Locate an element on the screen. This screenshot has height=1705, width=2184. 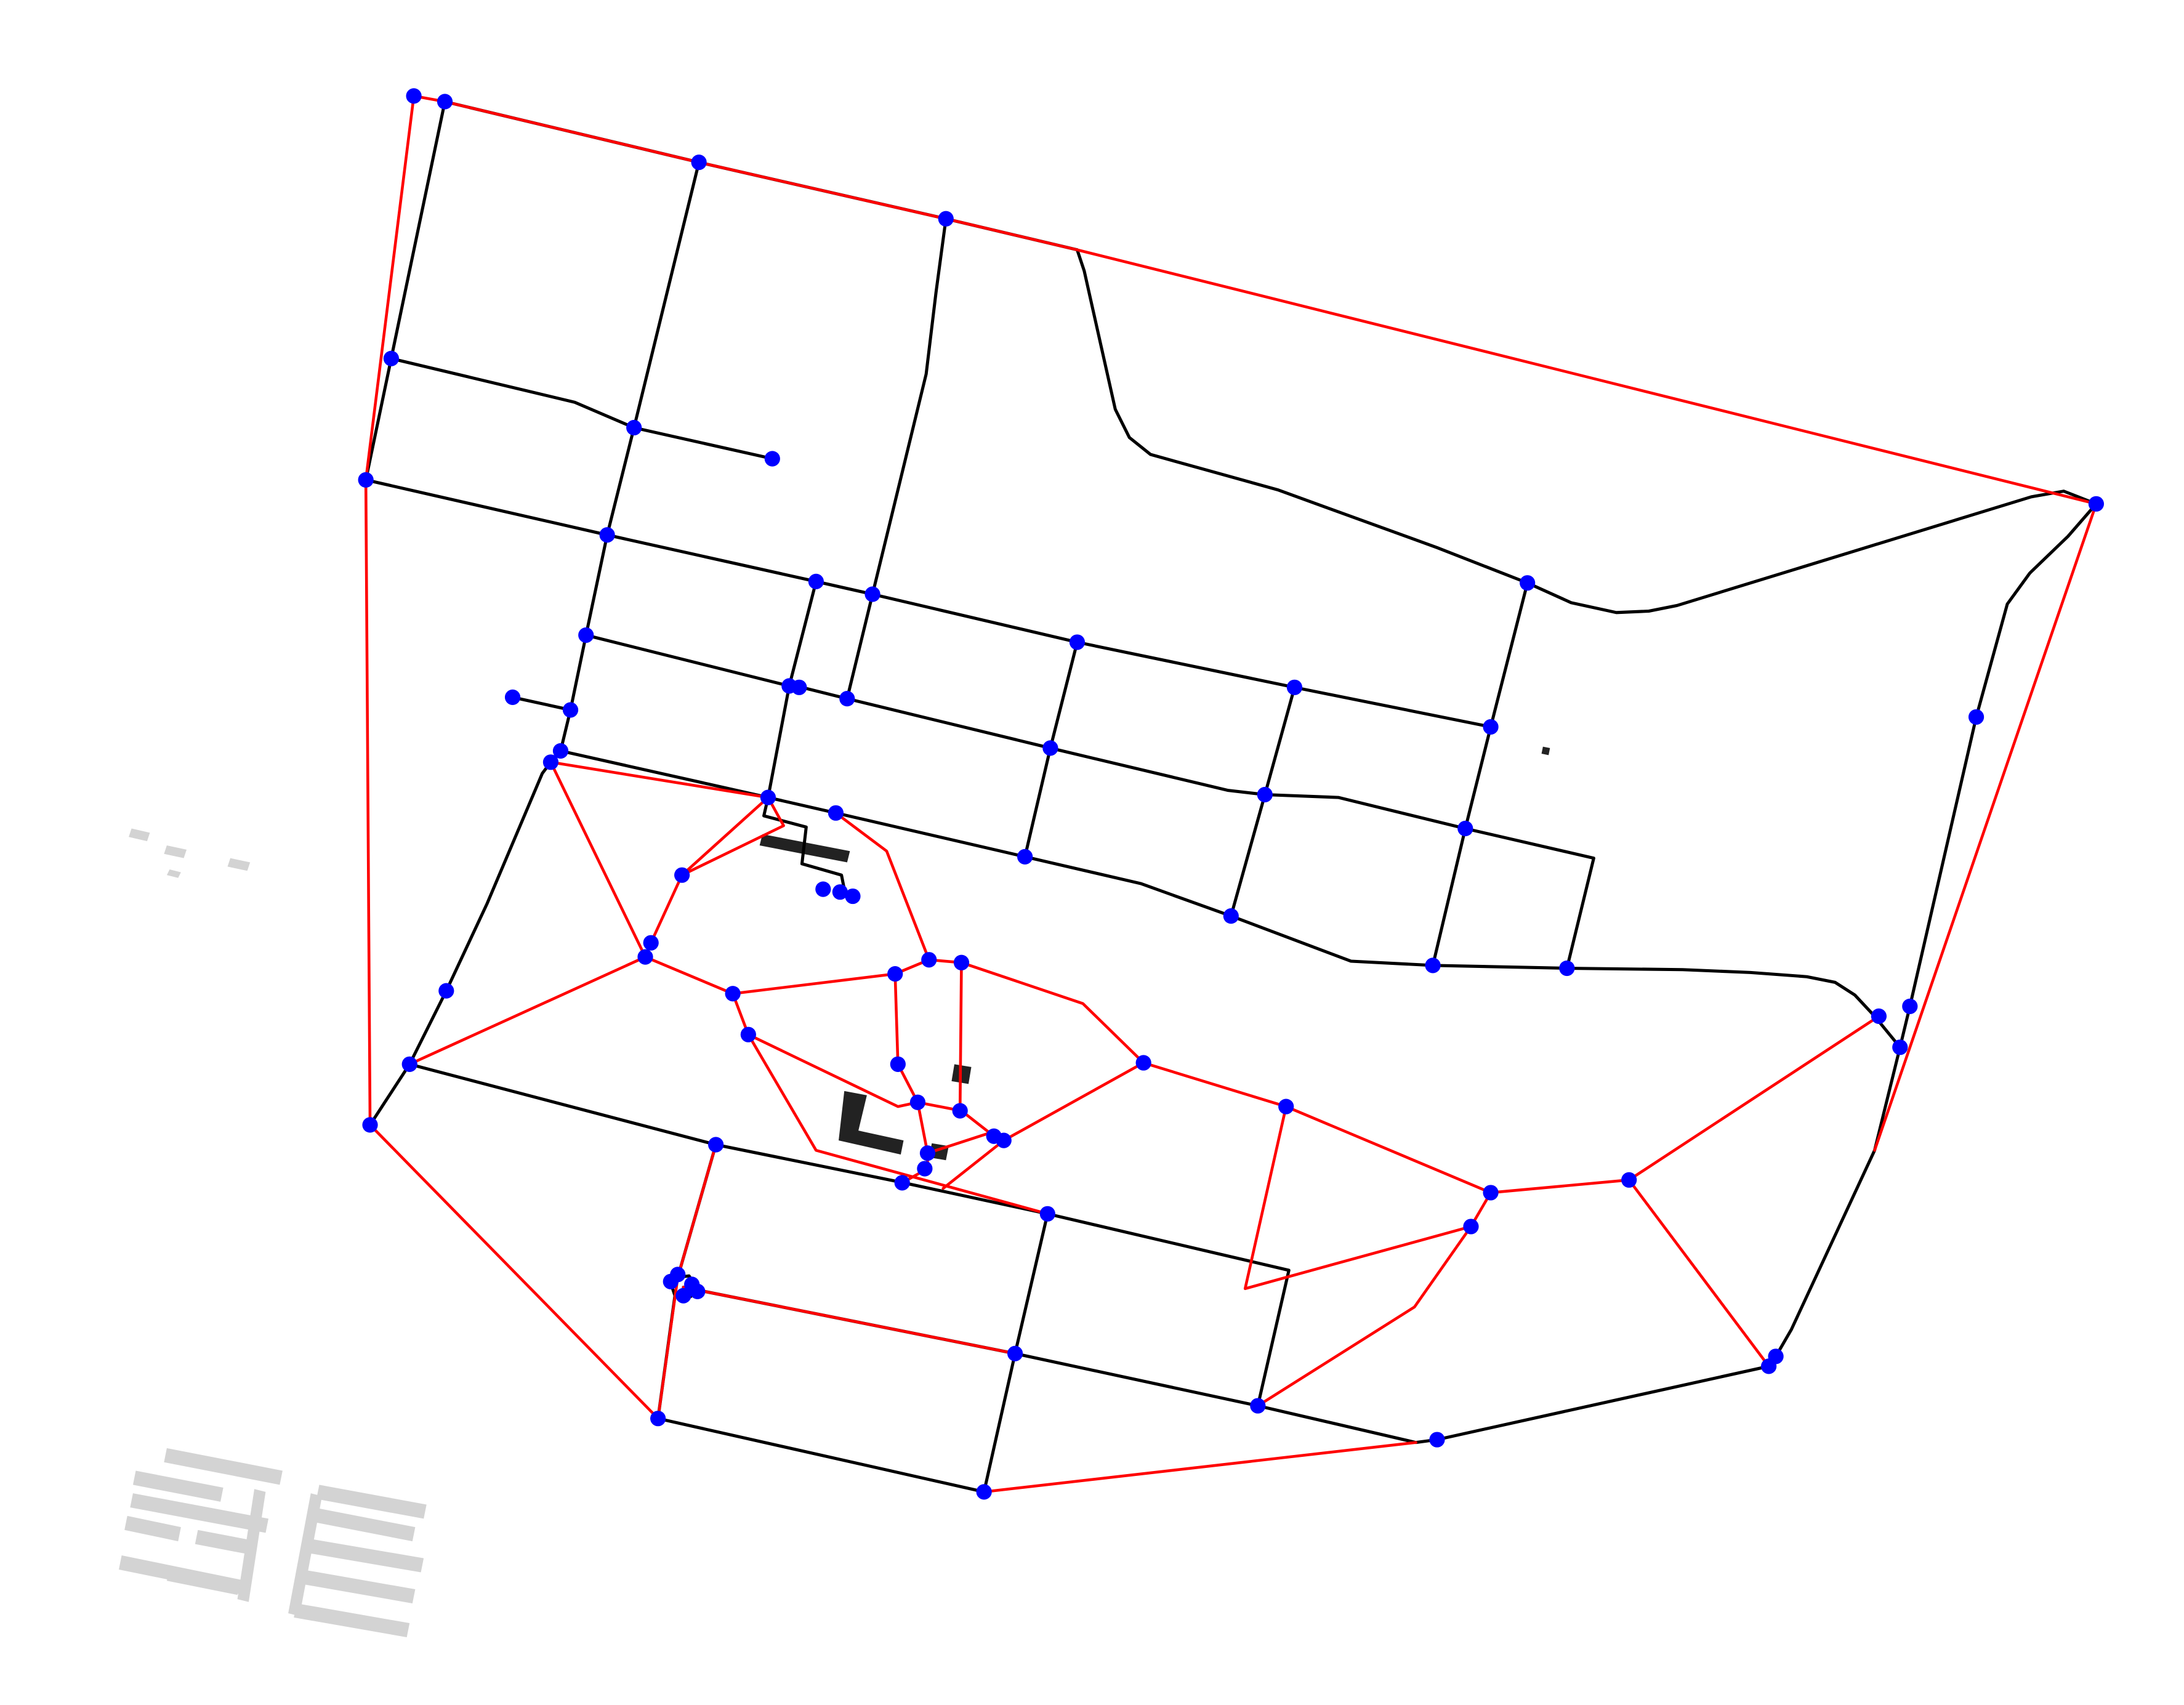
building-footprints-light is located at coordinates (273, 1232).